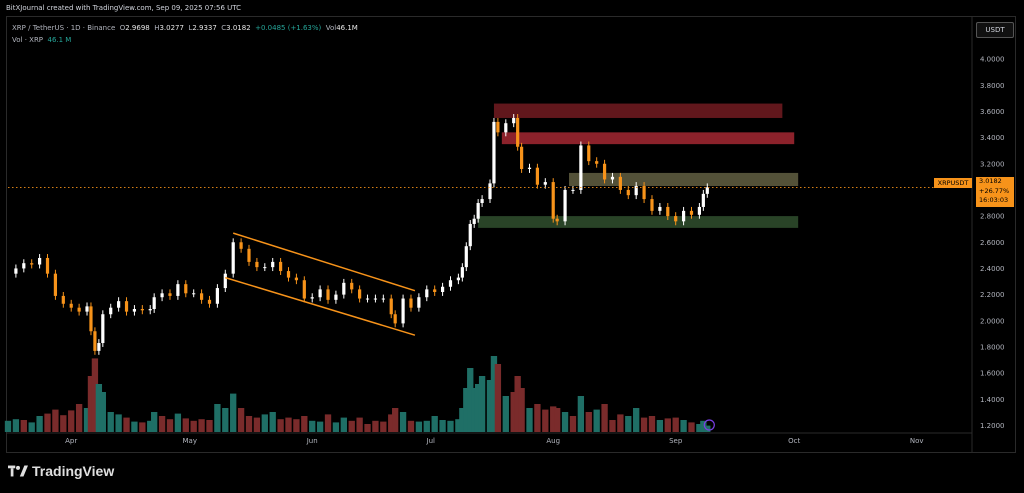  Describe the element at coordinates (324, 262) in the screenshot. I see `channel-upper-line` at that location.